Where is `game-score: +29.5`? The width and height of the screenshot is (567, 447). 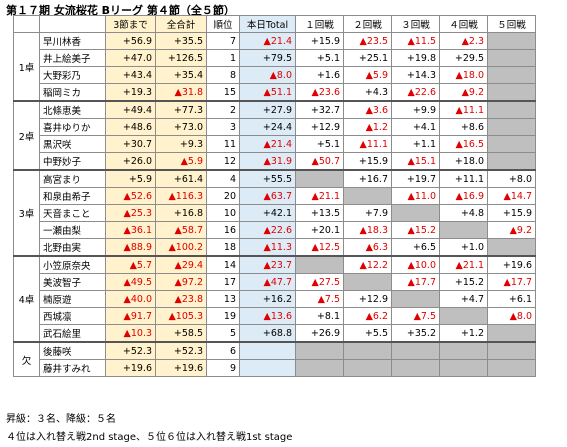
game-score: +29.5 is located at coordinates (463, 58).